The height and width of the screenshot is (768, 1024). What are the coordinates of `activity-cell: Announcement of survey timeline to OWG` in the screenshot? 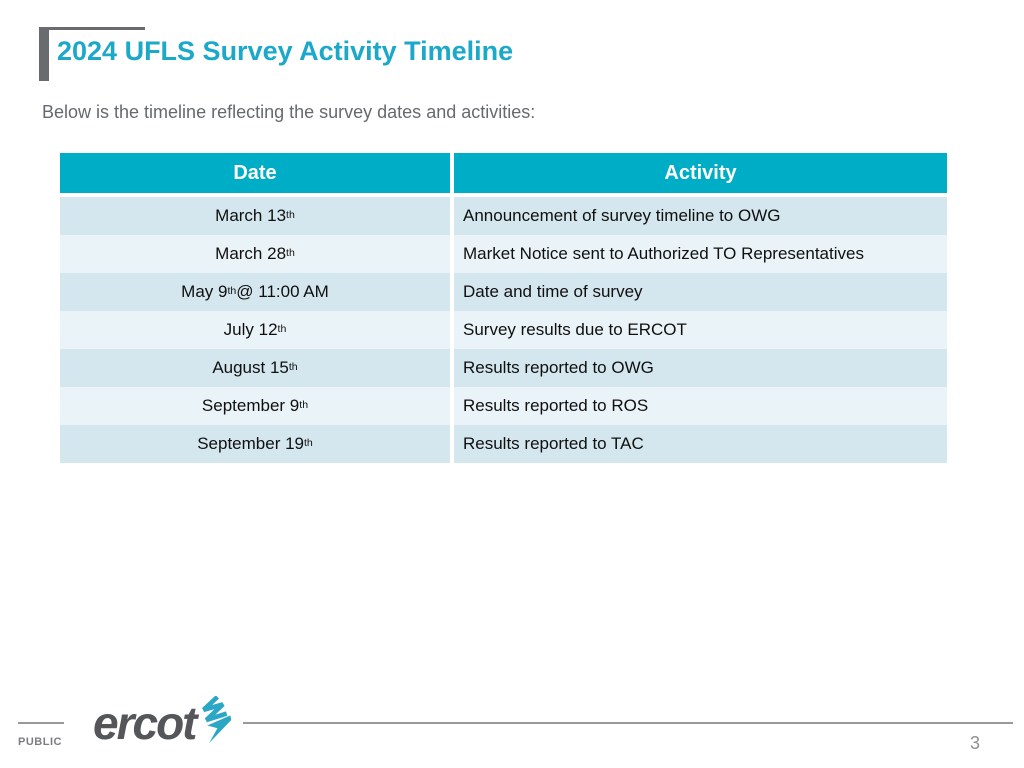 It's located at (700, 216).